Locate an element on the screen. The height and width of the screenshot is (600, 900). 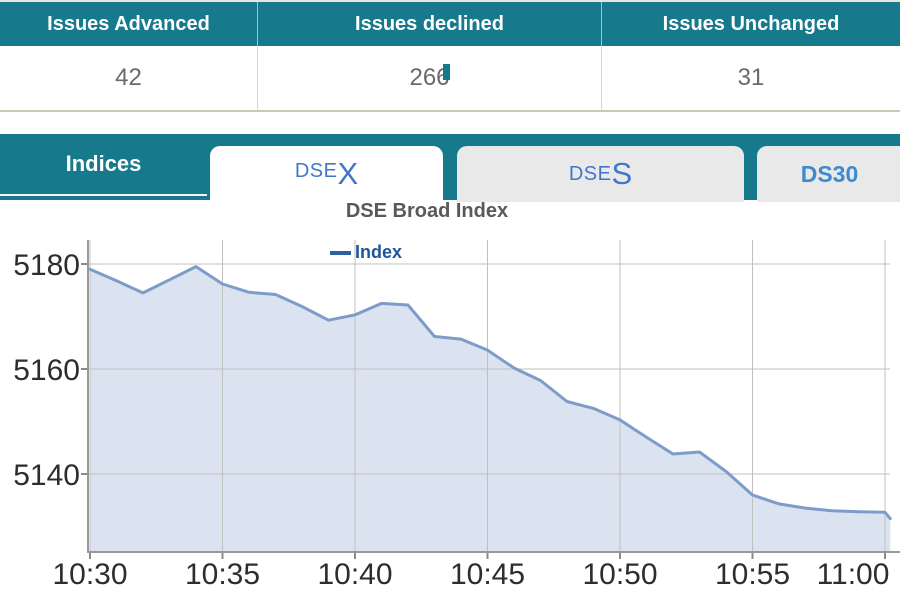
x-axis-label: 10:55 is located at coordinates (752, 574).